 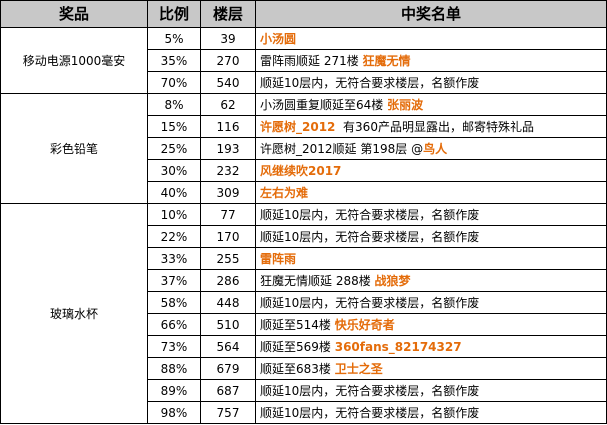 I want to click on winner-cell: 小汤圆, so click(x=431, y=38).